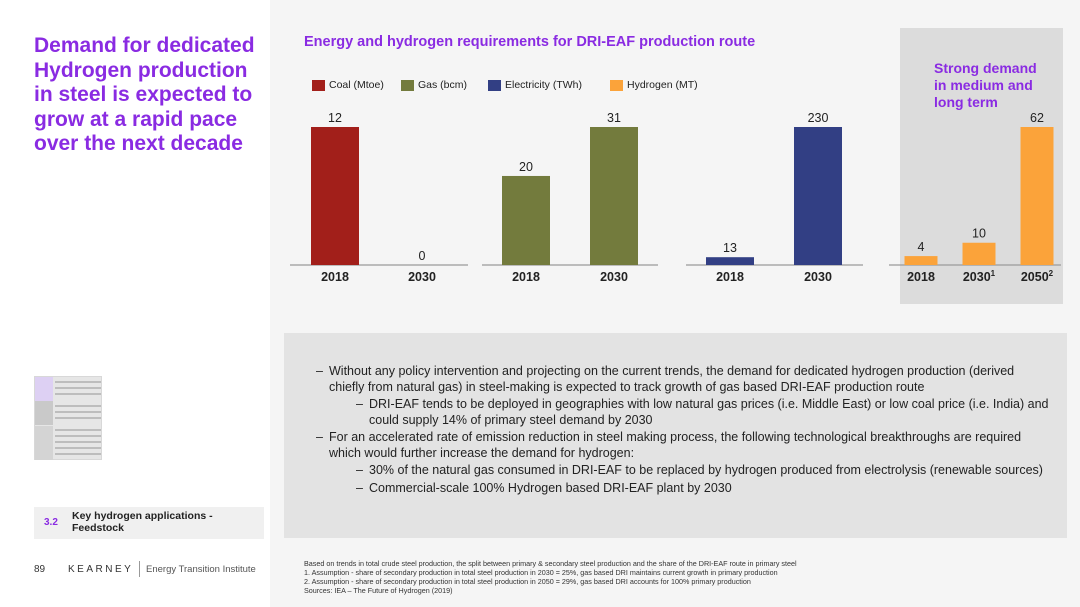 Image resolution: width=1080 pixels, height=607 pixels. Describe the element at coordinates (356, 85) in the screenshot. I see `legend-label: Coal (Mtoe)` at that location.